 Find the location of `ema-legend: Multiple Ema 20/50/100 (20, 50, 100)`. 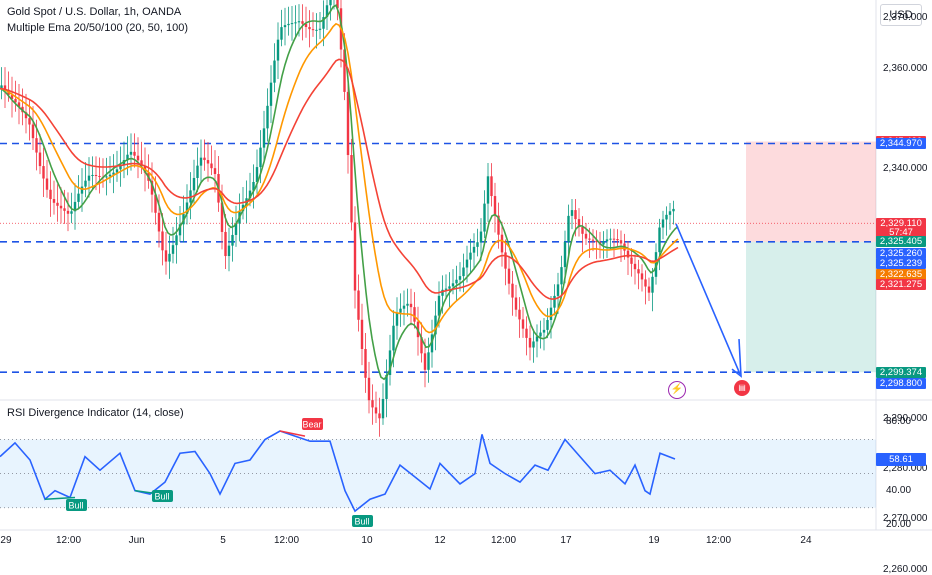

ema-legend: Multiple Ema 20/50/100 (20, 50, 100) is located at coordinates (98, 28).